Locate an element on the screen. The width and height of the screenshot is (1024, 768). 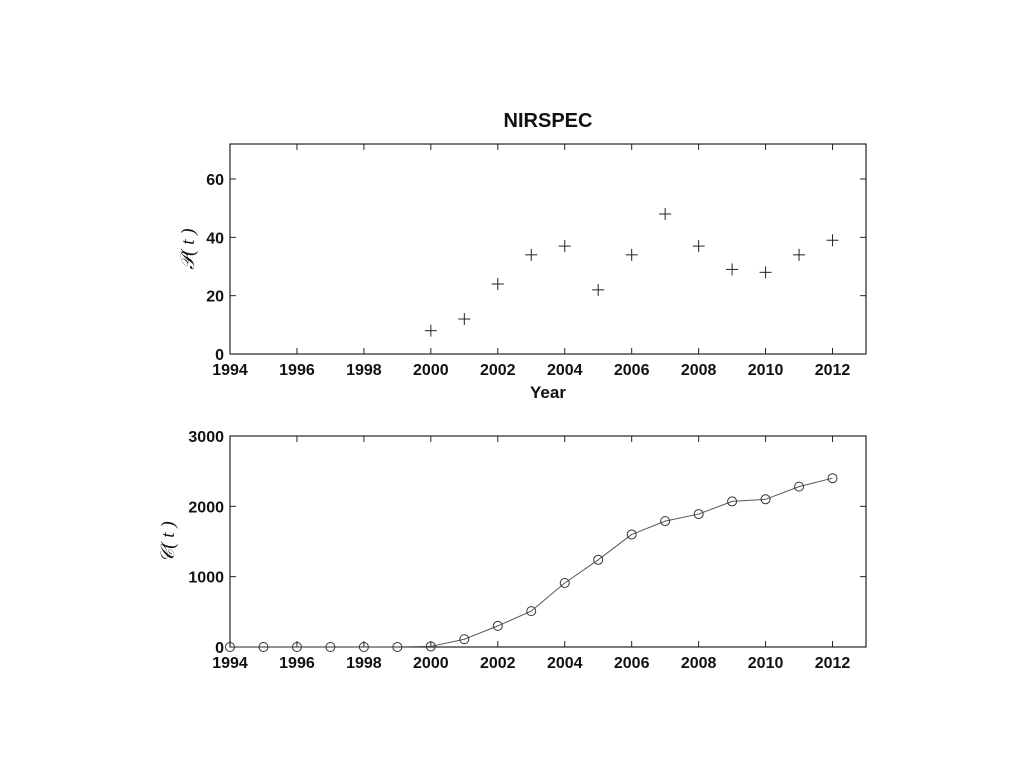
top-y-tick-label: 60 is located at coordinates (215, 180).